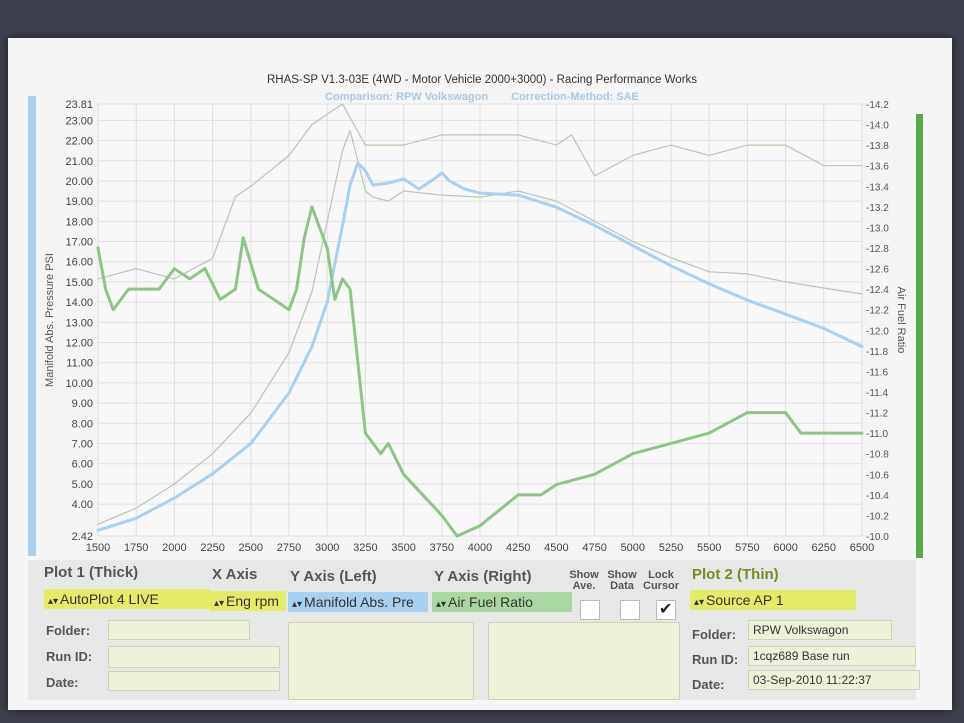  What do you see at coordinates (82, 424) in the screenshot?
I see `y-tick-label: 8.00` at bounding box center [82, 424].